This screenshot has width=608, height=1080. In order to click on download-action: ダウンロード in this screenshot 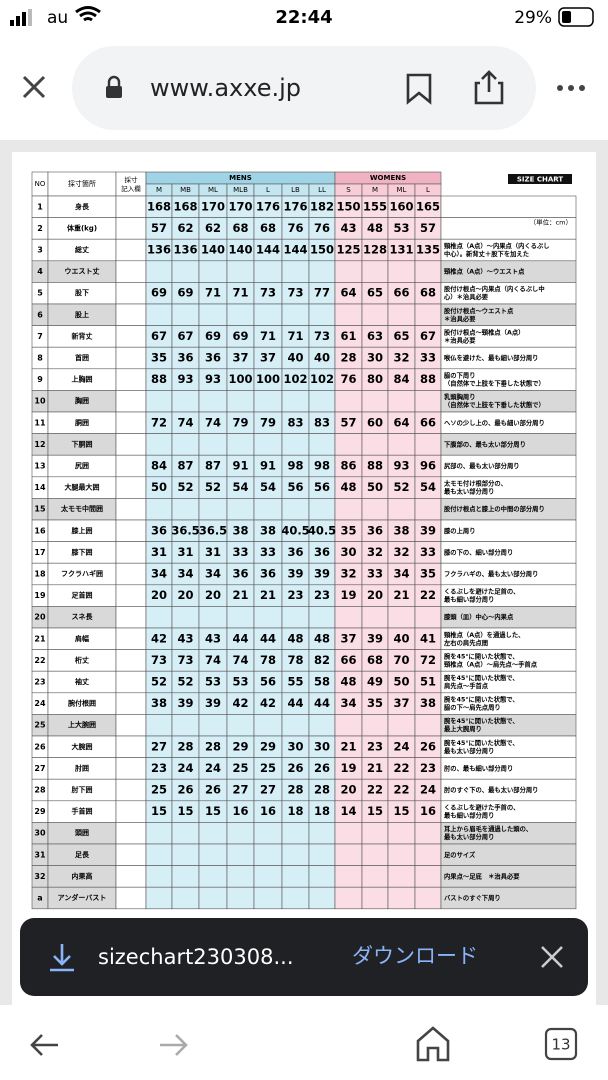, I will do `click(415, 956)`.